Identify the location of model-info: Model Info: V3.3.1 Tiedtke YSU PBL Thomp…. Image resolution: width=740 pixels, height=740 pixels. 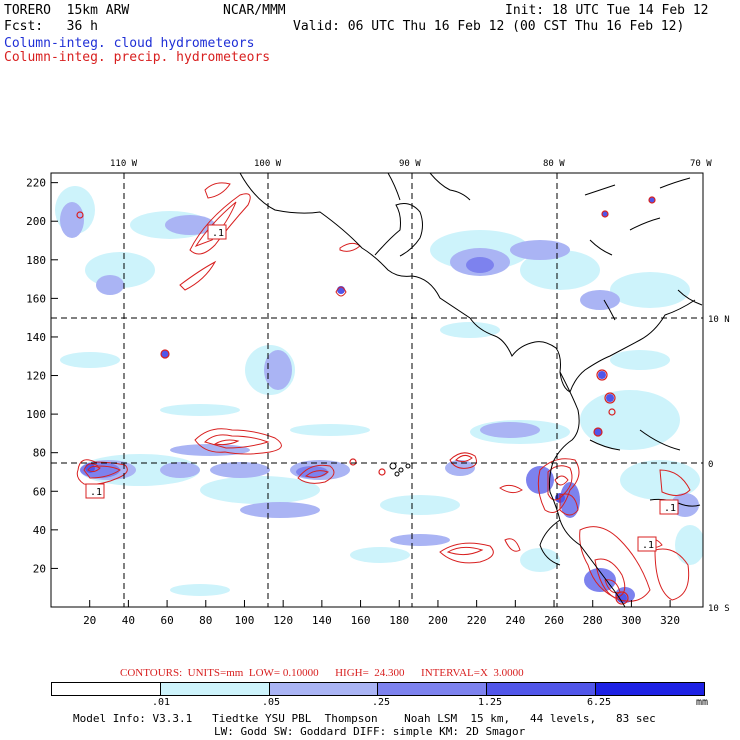
(364, 718).